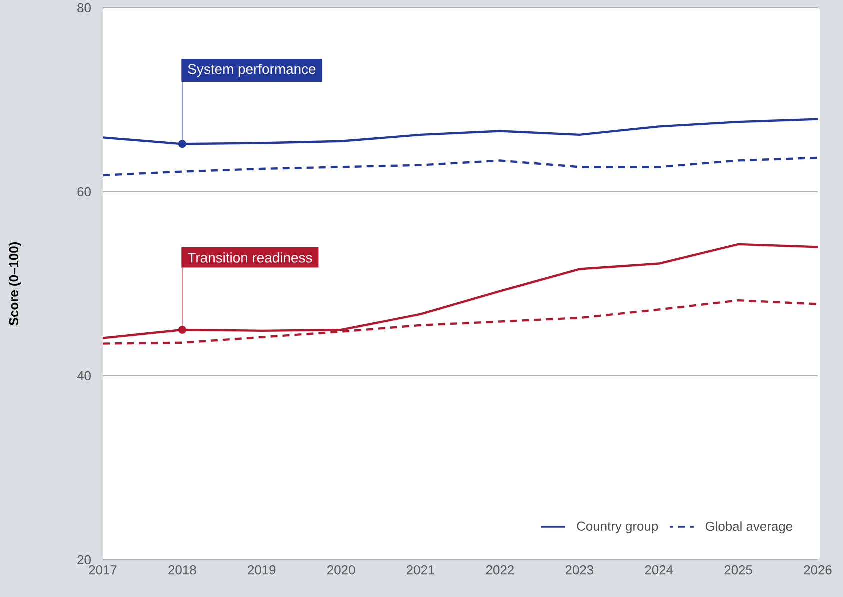 The width and height of the screenshot is (843, 597). Describe the element at coordinates (262, 570) in the screenshot. I see `x-tick-label: 2019` at that location.